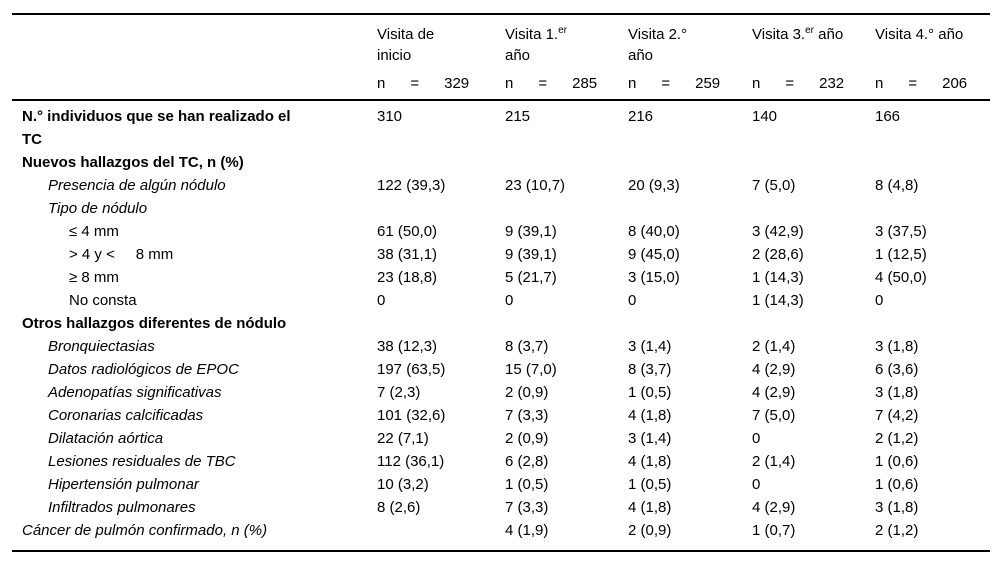  Describe the element at coordinates (919, 34) in the screenshot. I see `column-title-text: Visita 4.° año` at that location.